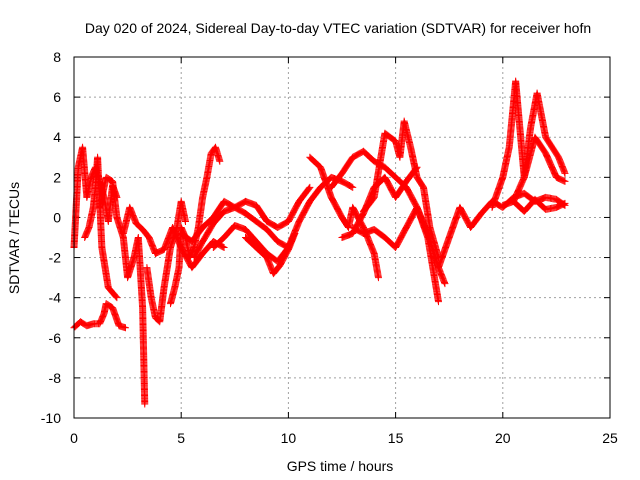 Image resolution: width=640 pixels, height=480 pixels. Describe the element at coordinates (55, 378) in the screenshot. I see `y-tick-label: -8` at that location.